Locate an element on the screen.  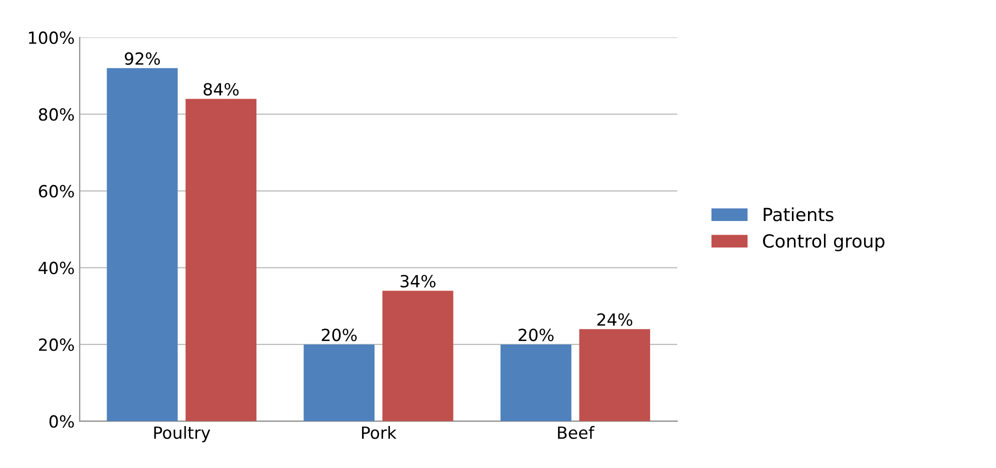
legend-label: Patients is located at coordinates (799, 214).